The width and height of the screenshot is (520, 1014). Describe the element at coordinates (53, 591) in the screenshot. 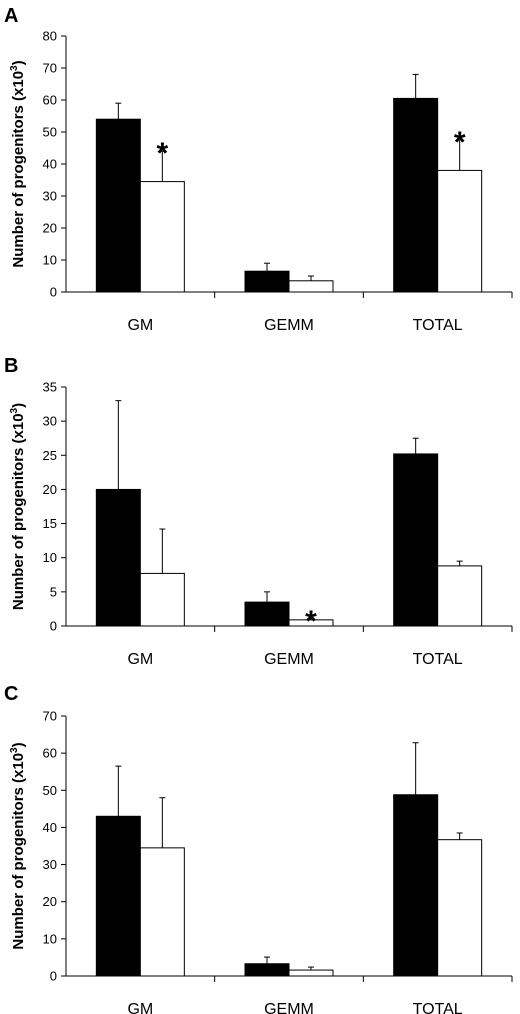

I see `y-tick-label: 5` at that location.